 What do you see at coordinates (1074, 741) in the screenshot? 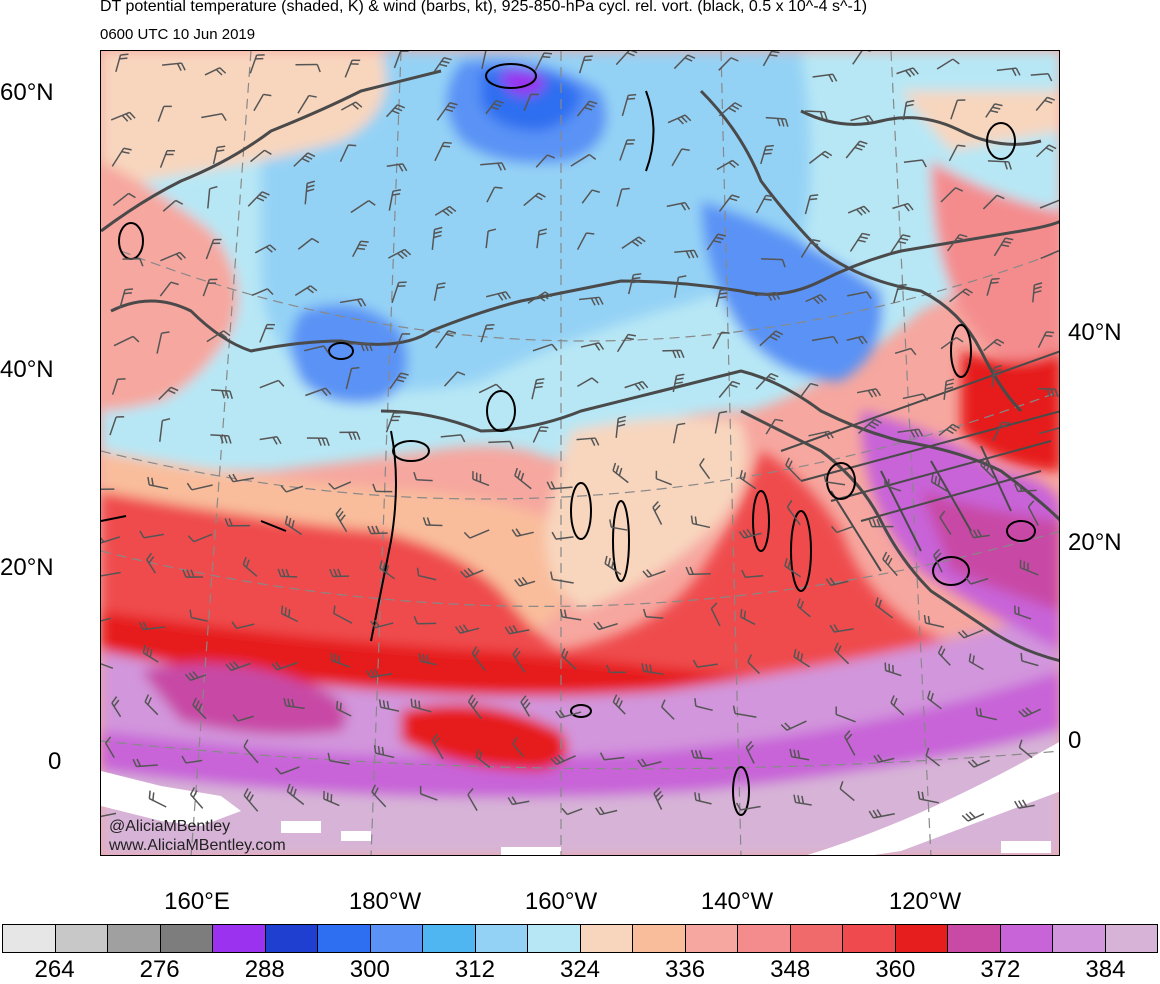
I see `lat-label-right-eq: 0` at bounding box center [1074, 741].